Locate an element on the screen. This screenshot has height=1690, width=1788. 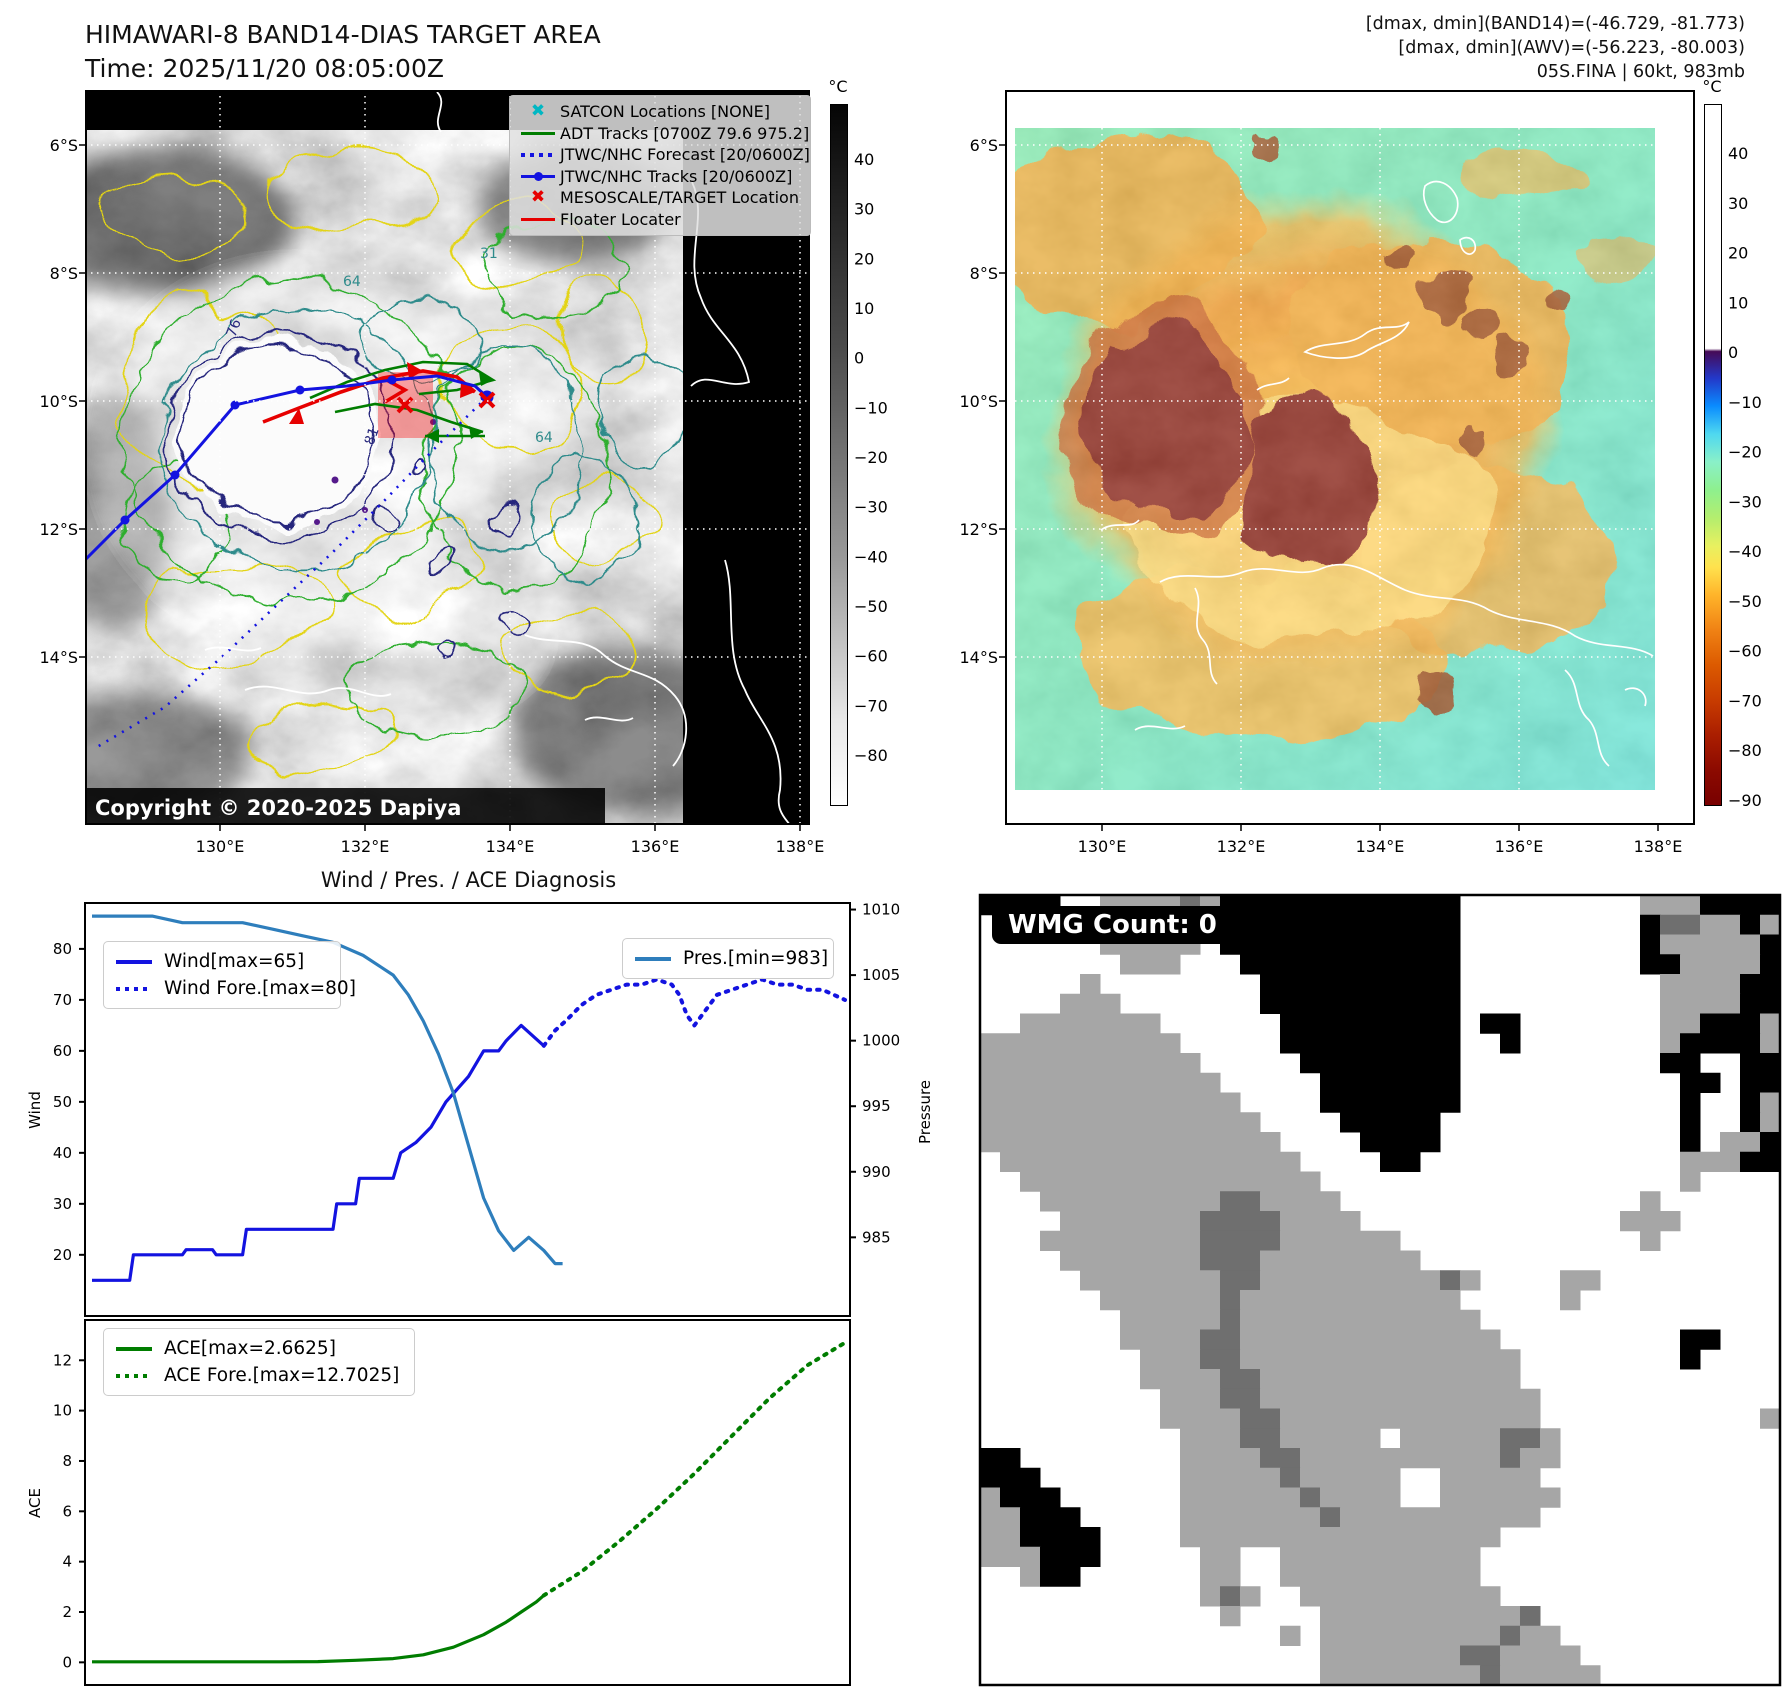
storm-id-intensity: 05S.FINA | 60kt, 983mb is located at coordinates (1640, 72).